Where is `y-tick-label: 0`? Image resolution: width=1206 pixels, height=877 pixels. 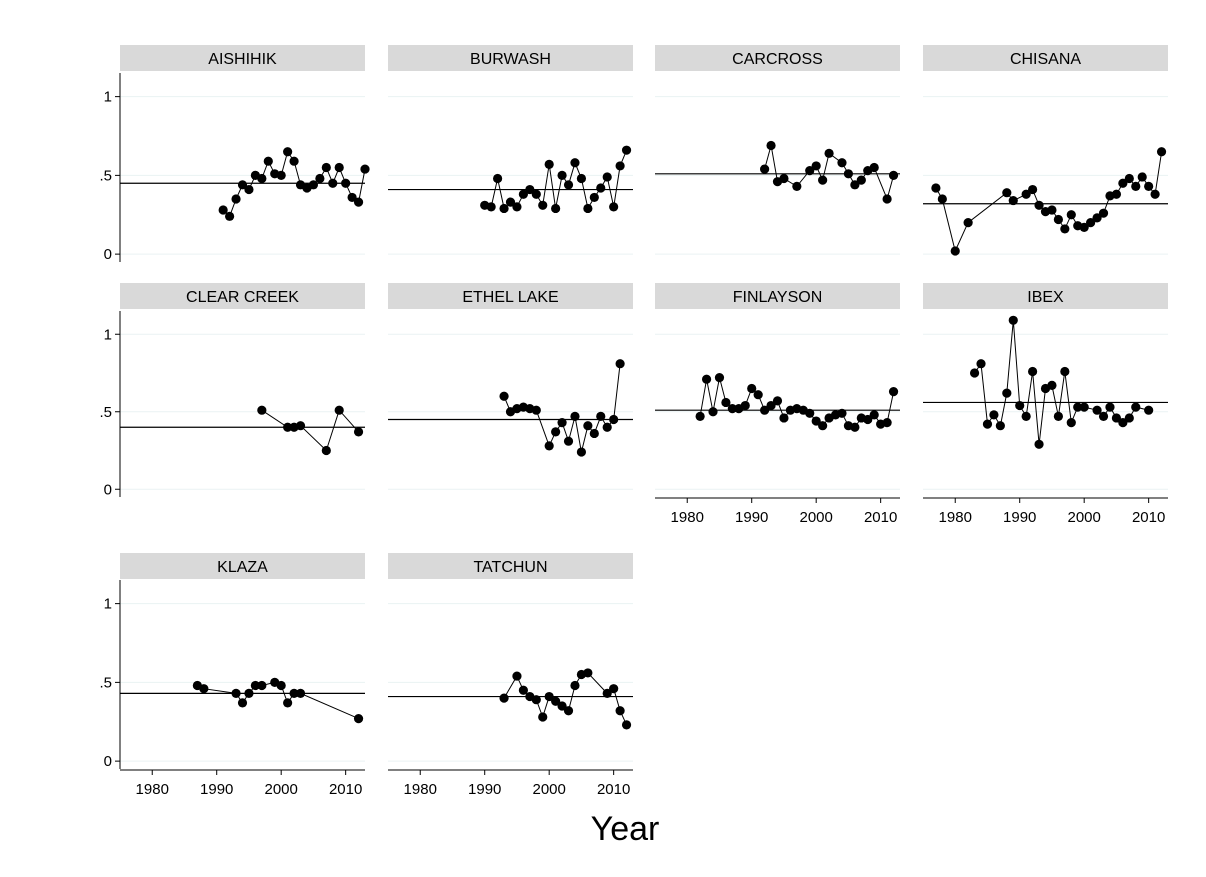
y-tick-label: 0 is located at coordinates (108, 254).